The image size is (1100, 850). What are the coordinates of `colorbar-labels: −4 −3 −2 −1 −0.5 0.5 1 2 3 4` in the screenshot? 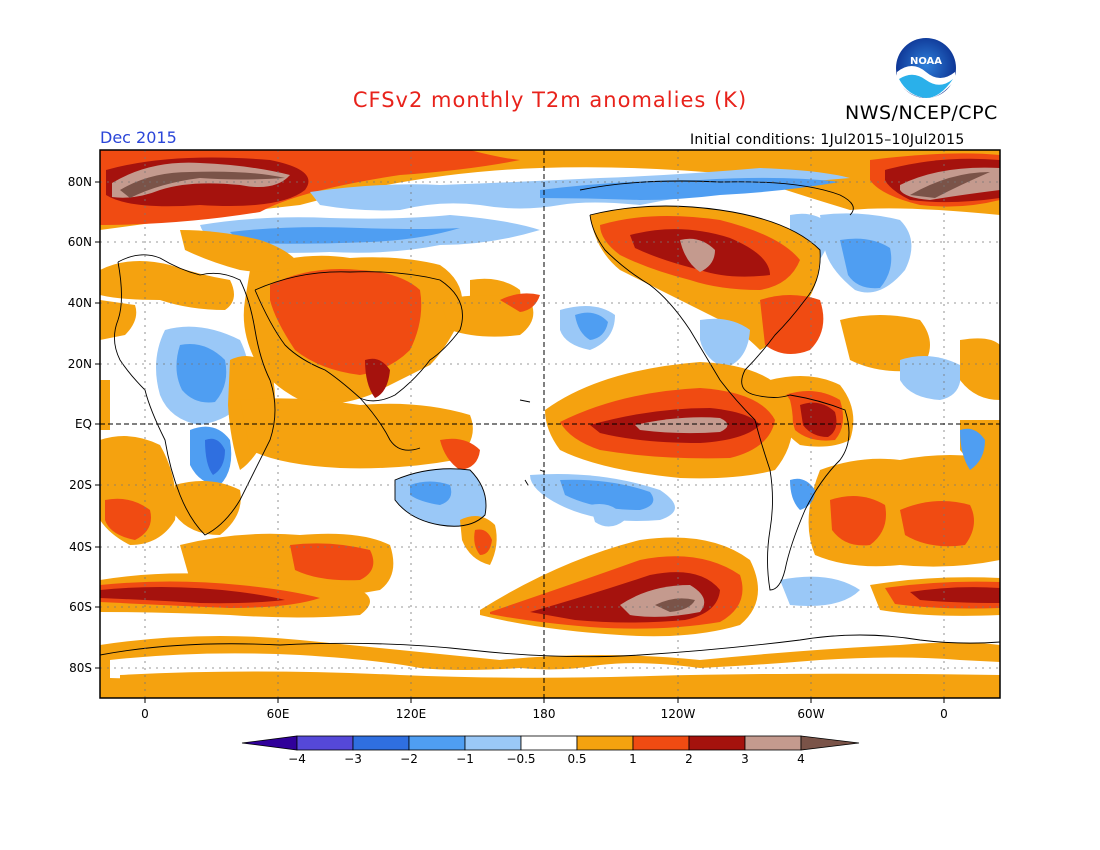 It's located at (546, 759).